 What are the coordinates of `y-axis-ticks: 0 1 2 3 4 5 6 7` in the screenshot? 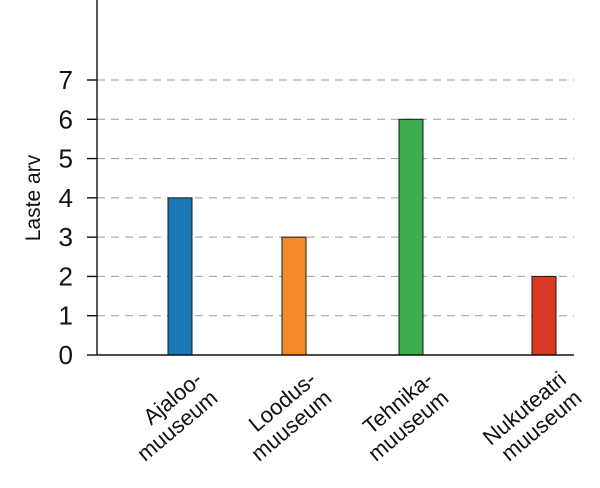 It's located at (78, 217).